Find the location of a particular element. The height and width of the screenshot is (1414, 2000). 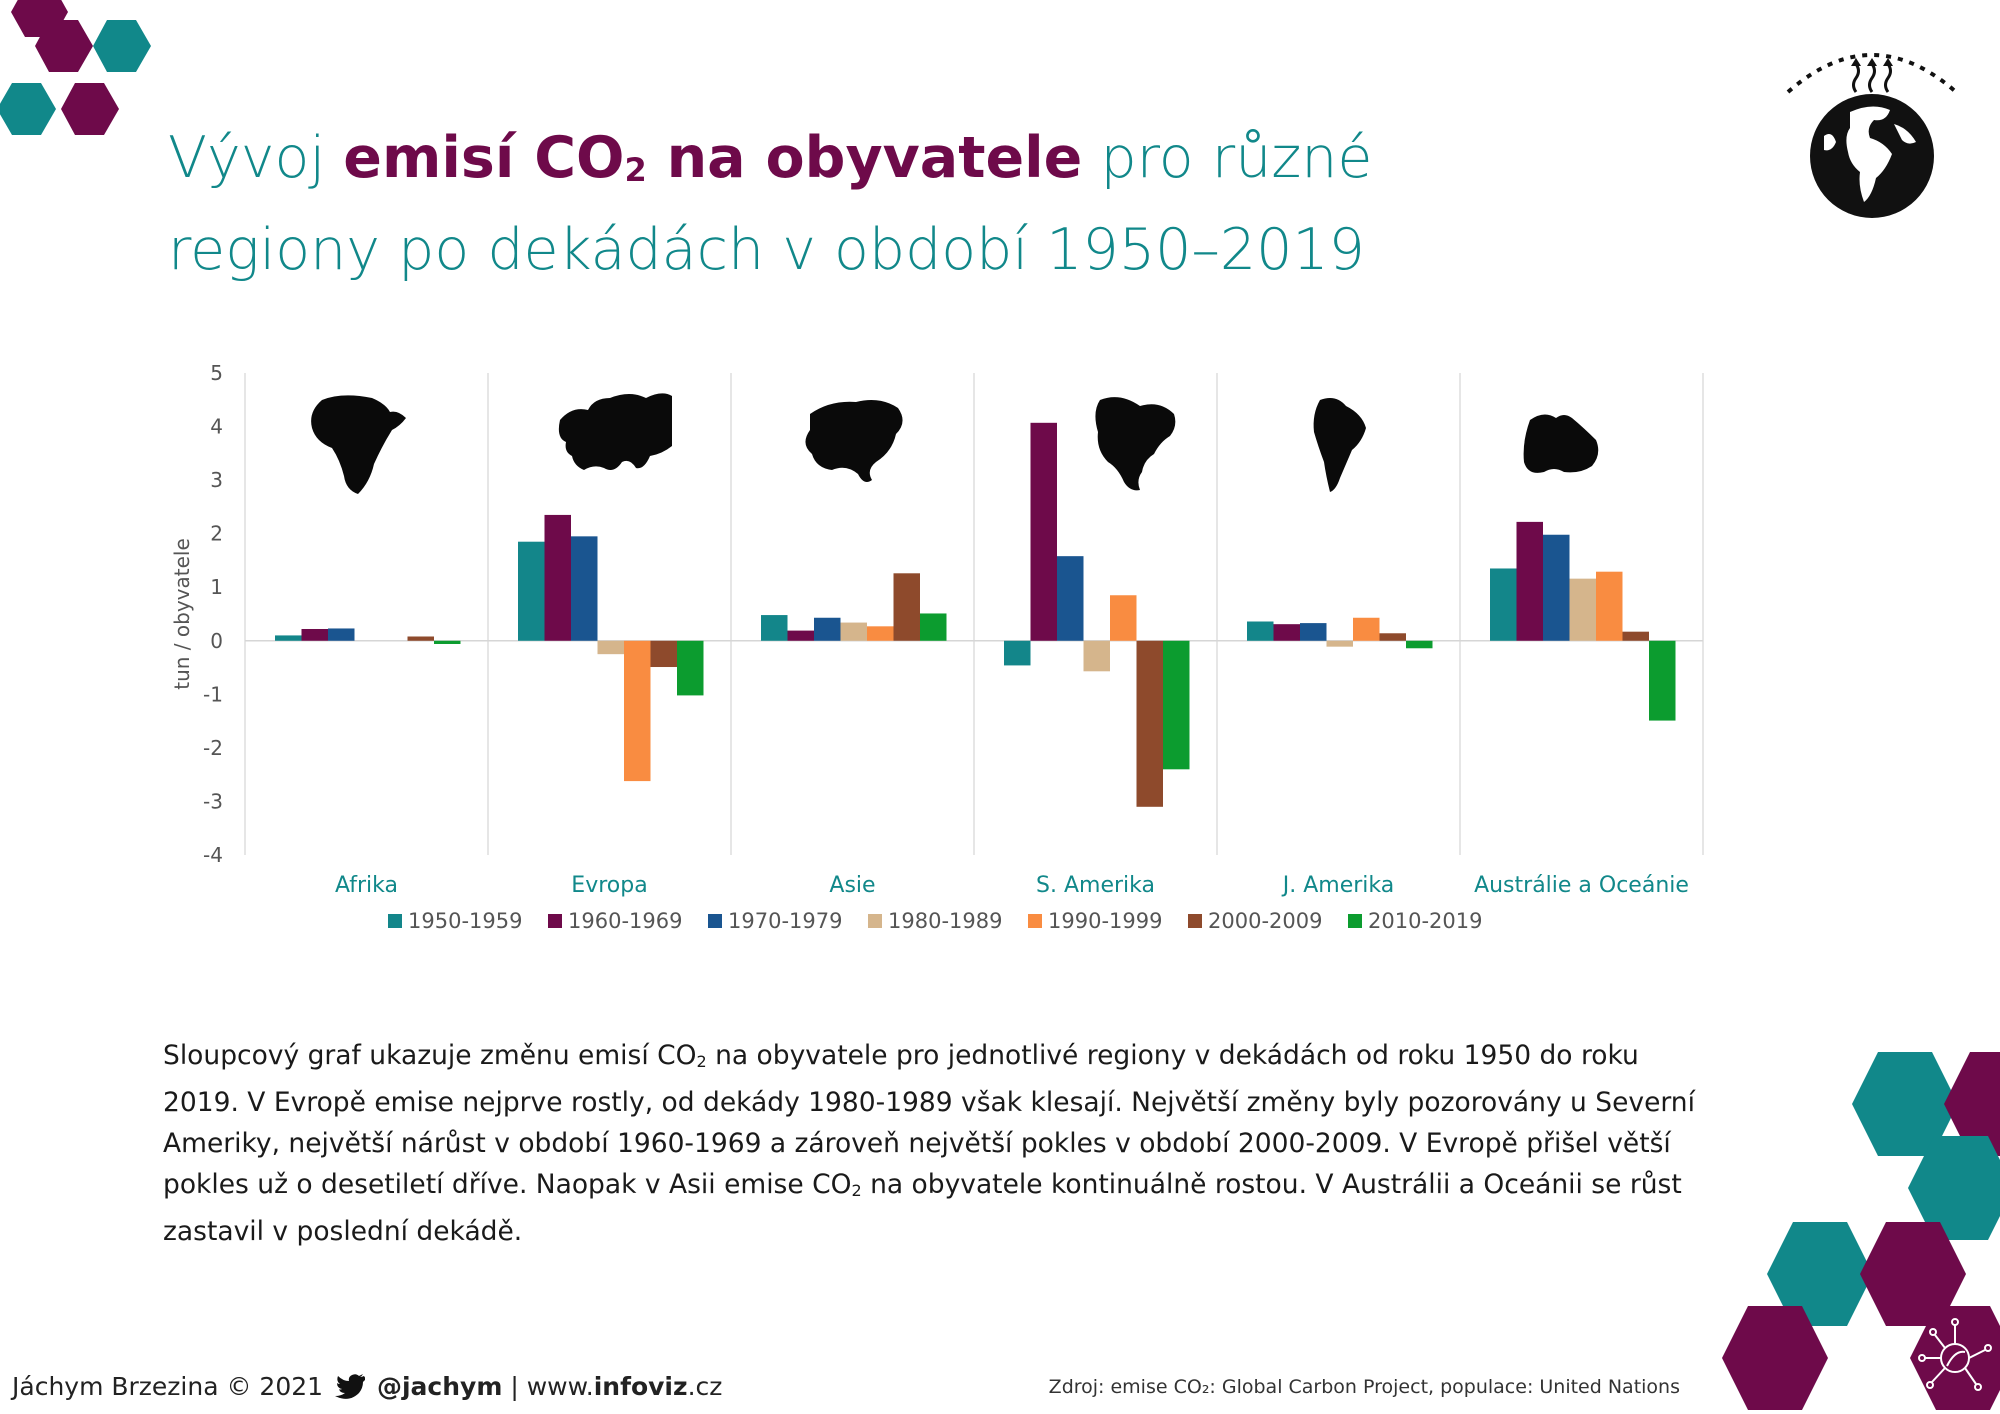

north-america-silhouette is located at coordinates (1135, 444).